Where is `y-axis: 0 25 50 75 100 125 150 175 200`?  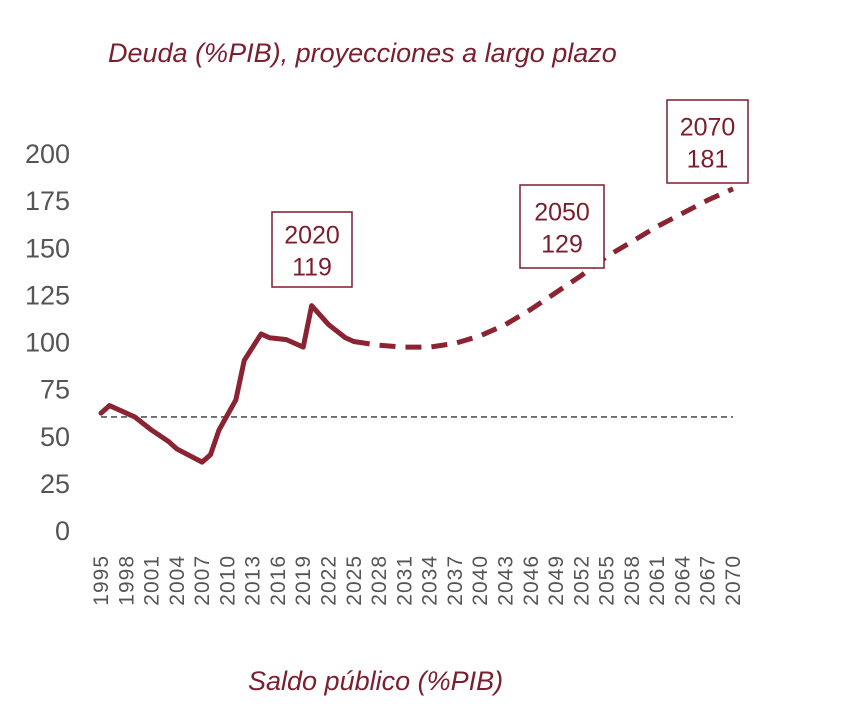 y-axis: 0 25 50 75 100 125 150 175 200 is located at coordinates (47, 342).